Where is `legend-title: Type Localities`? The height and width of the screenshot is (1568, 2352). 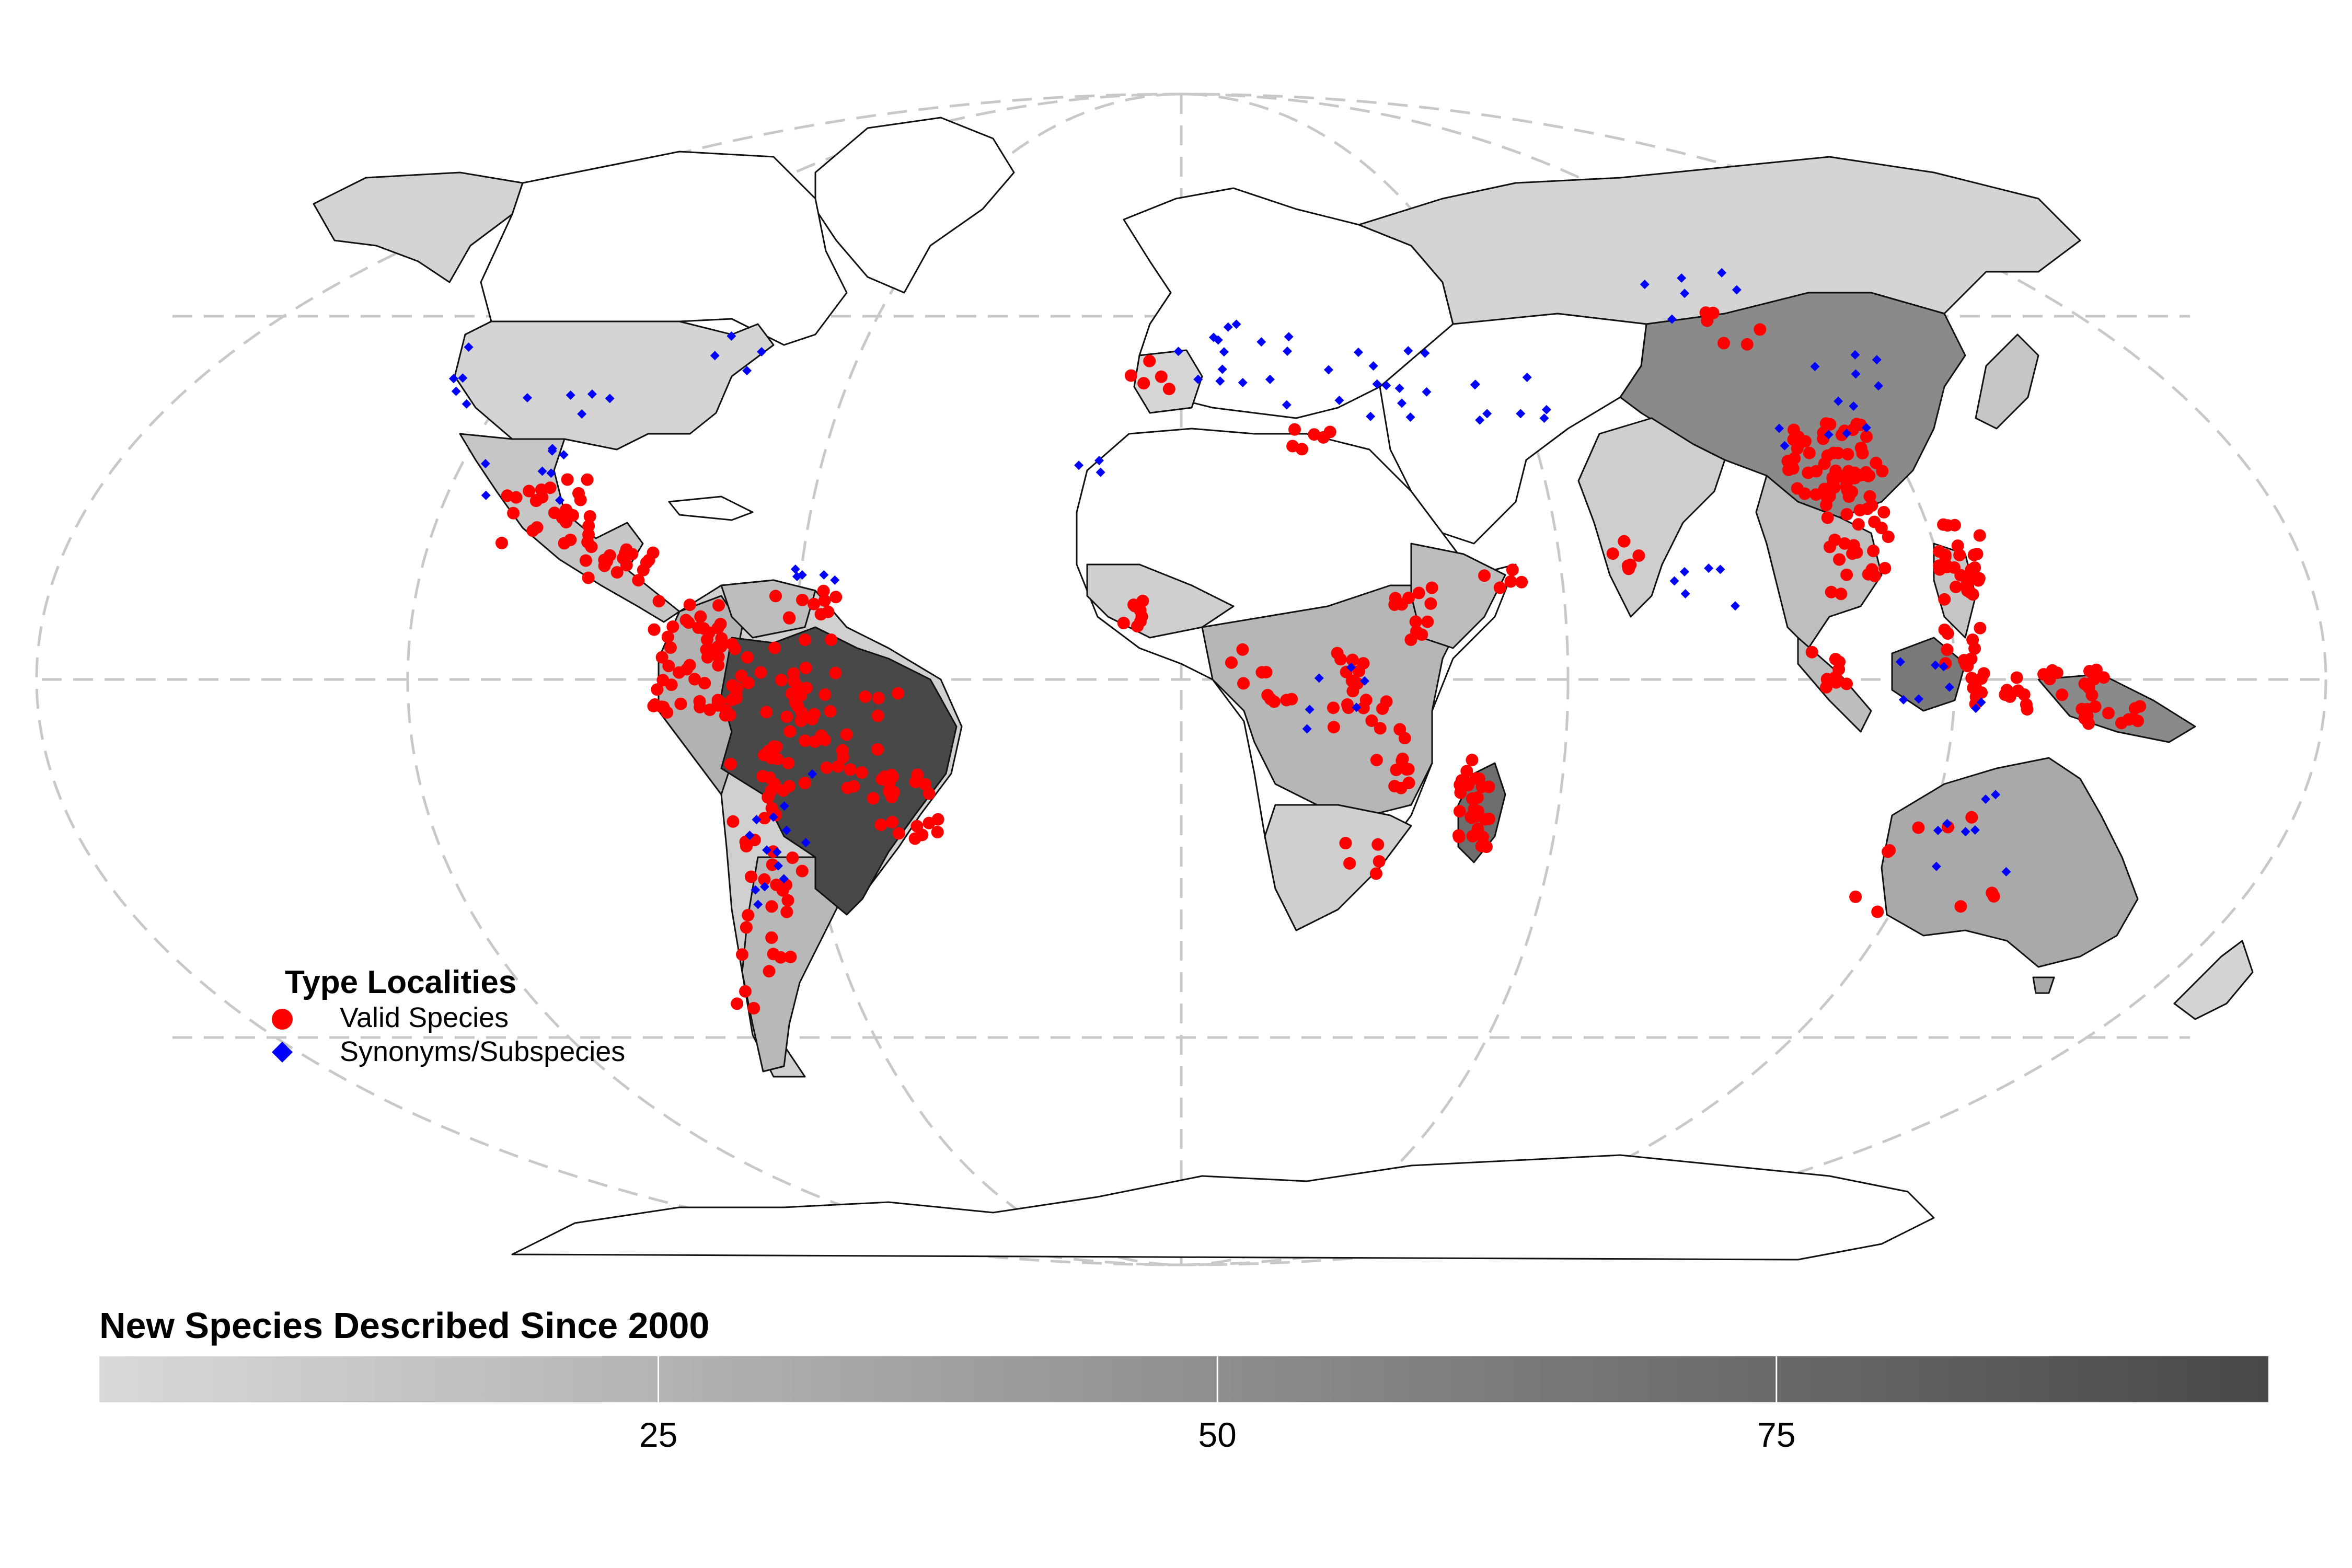
legend-title: Type Localities is located at coordinates (400, 982).